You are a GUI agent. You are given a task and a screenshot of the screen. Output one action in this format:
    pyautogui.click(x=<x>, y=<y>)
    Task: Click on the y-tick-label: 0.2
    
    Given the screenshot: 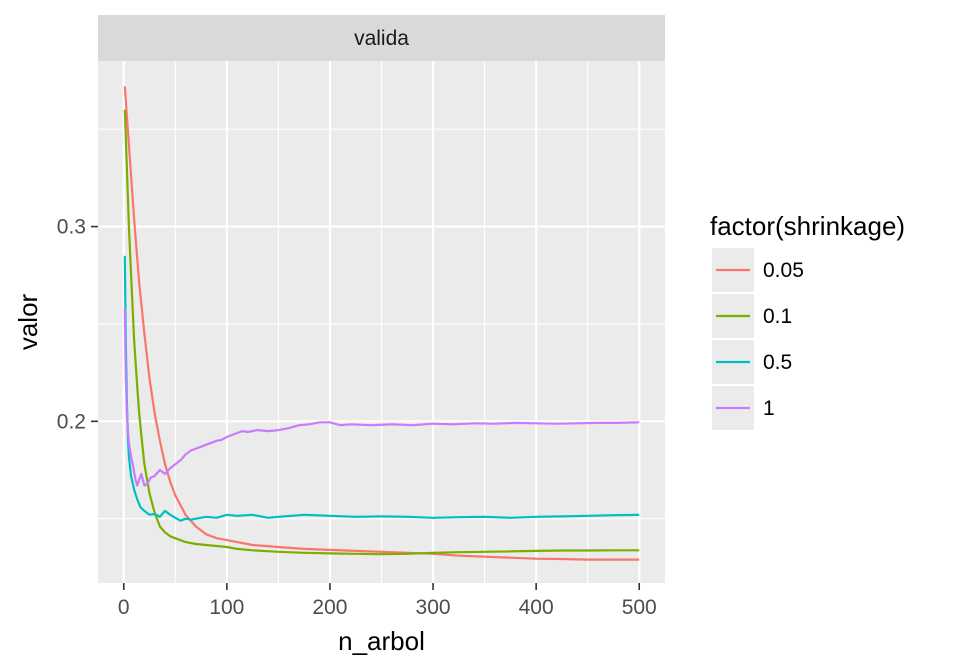 What is the action you would take?
    pyautogui.click(x=71, y=421)
    